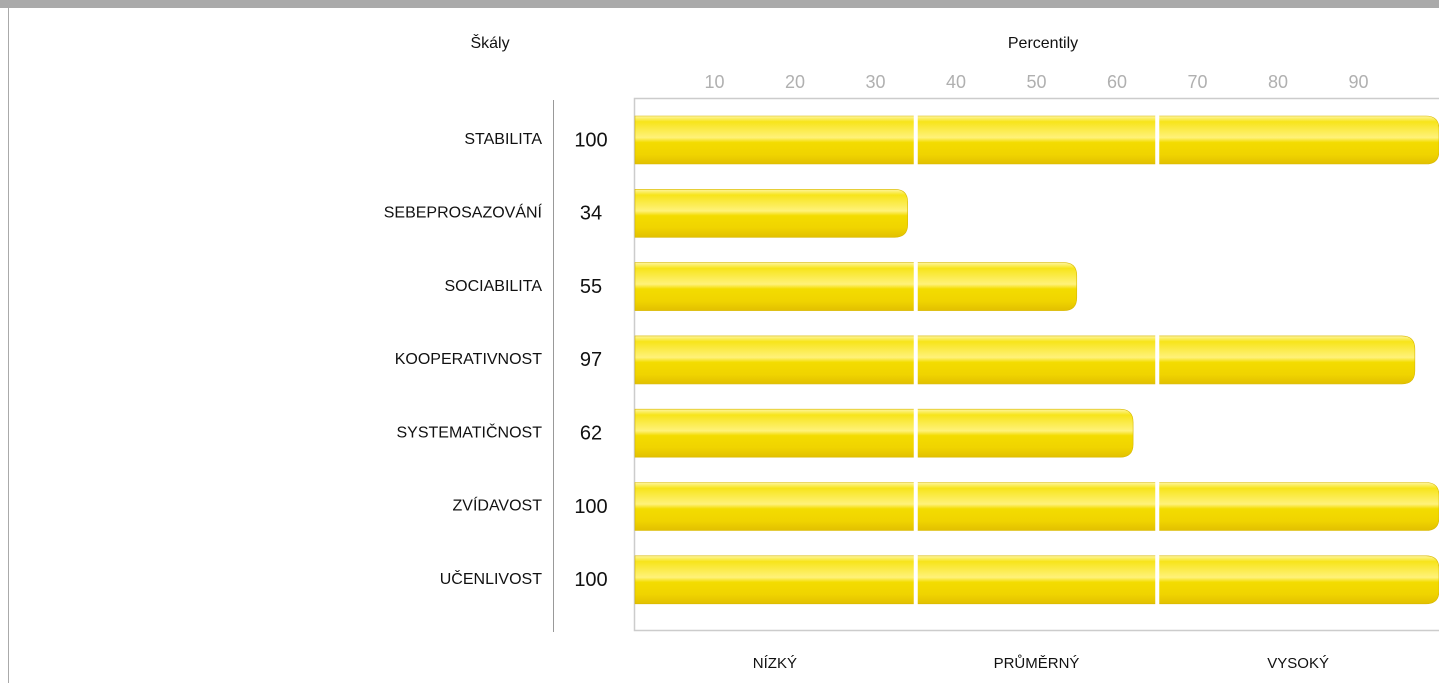 This screenshot has height=683, width=1439. I want to click on category-label: UČENLIVOST, so click(491, 578).